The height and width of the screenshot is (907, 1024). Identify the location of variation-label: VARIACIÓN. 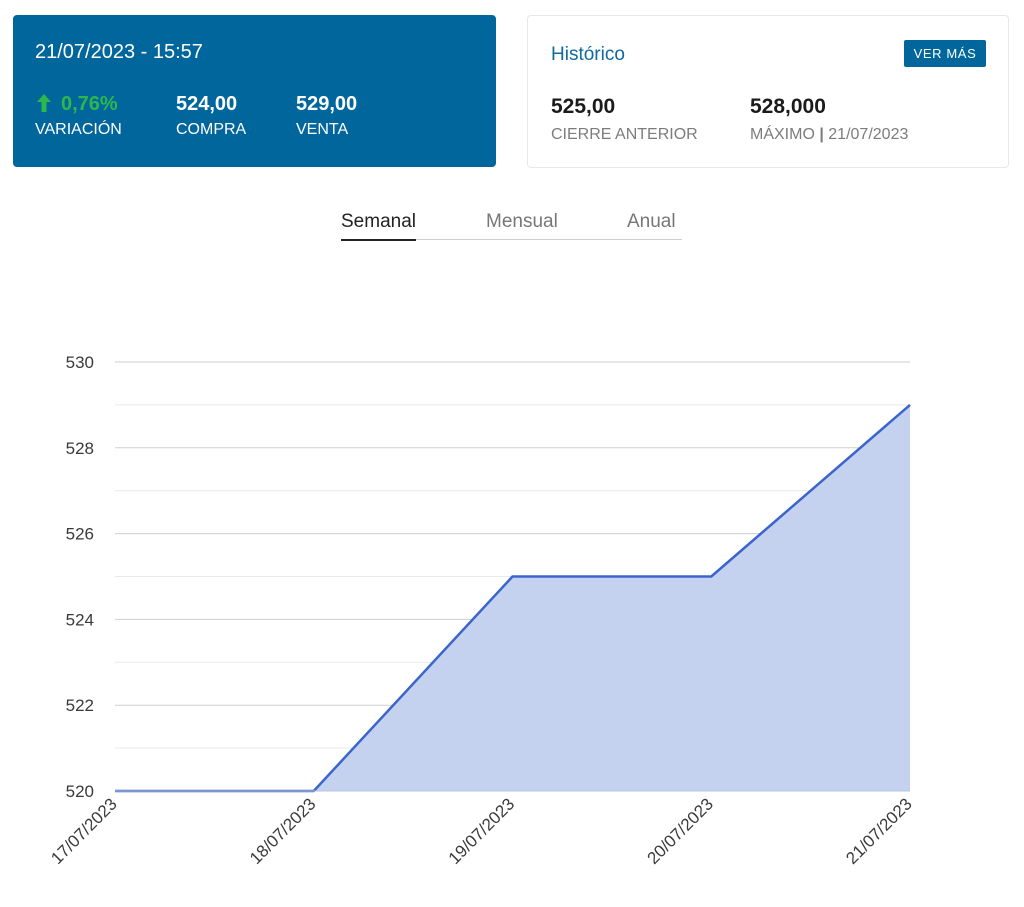
(78, 129).